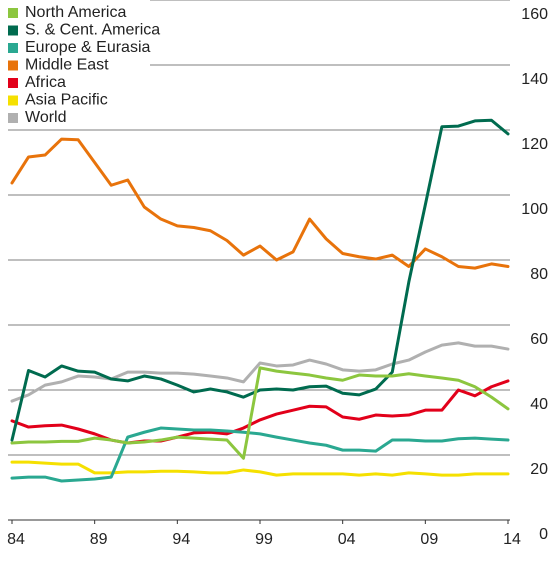 The height and width of the screenshot is (567, 550). I want to click on legend-label: Europe & Eurasia, so click(88, 47).